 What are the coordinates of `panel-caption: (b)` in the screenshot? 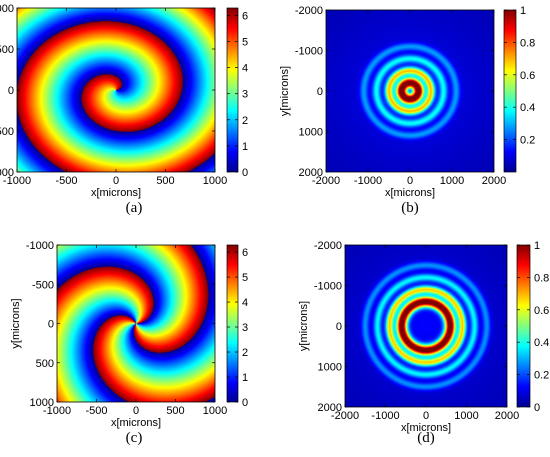 It's located at (410, 208).